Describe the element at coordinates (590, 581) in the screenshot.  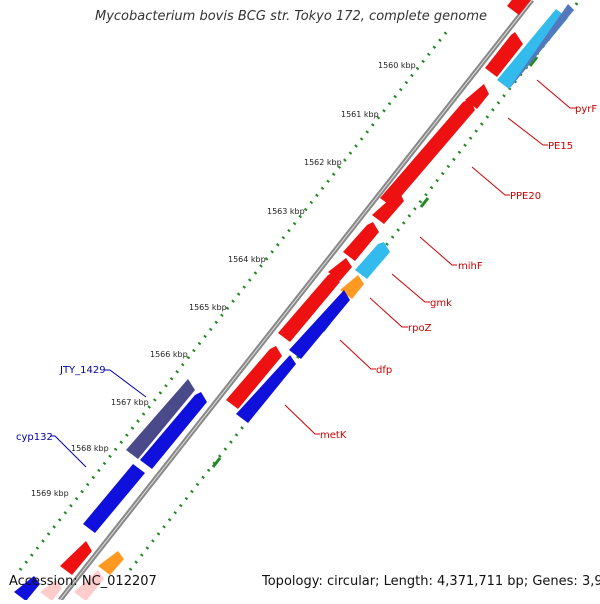
I see `genes-value: 3,993` at that location.